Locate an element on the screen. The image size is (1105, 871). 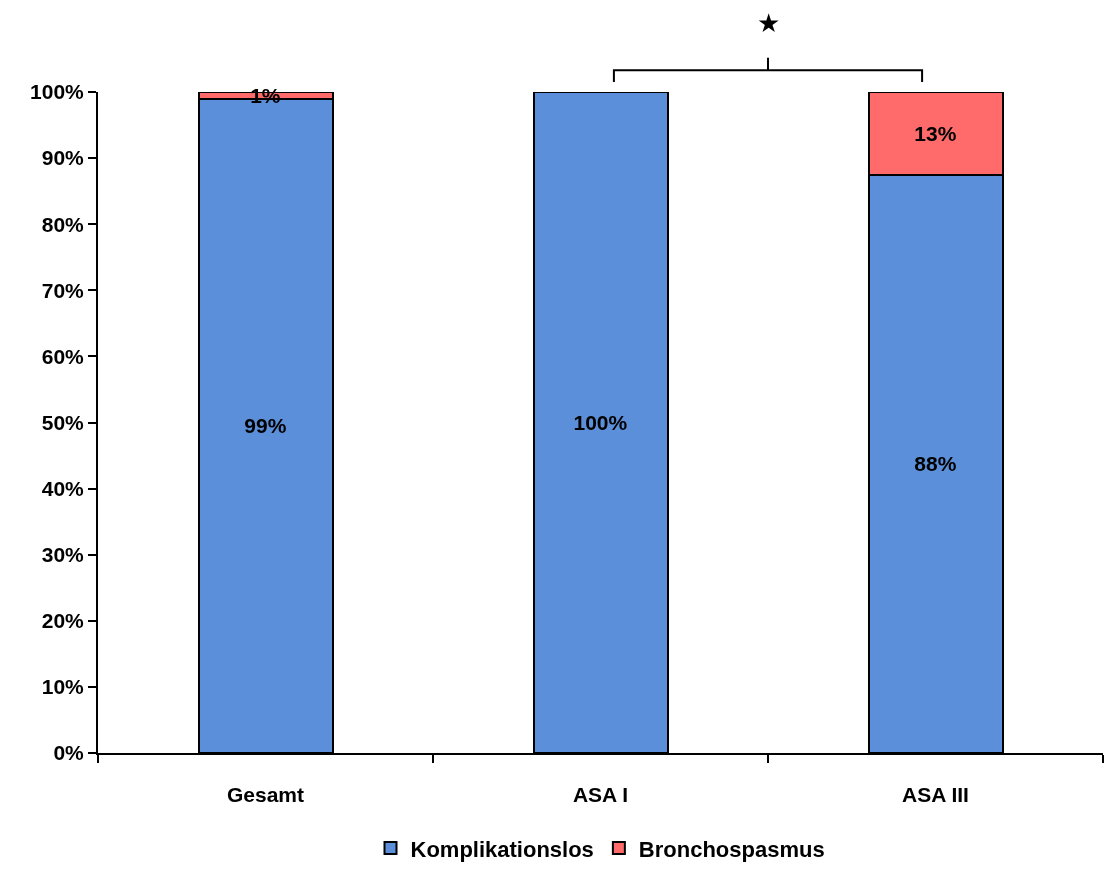
data-label: 88% is located at coordinates (935, 464).